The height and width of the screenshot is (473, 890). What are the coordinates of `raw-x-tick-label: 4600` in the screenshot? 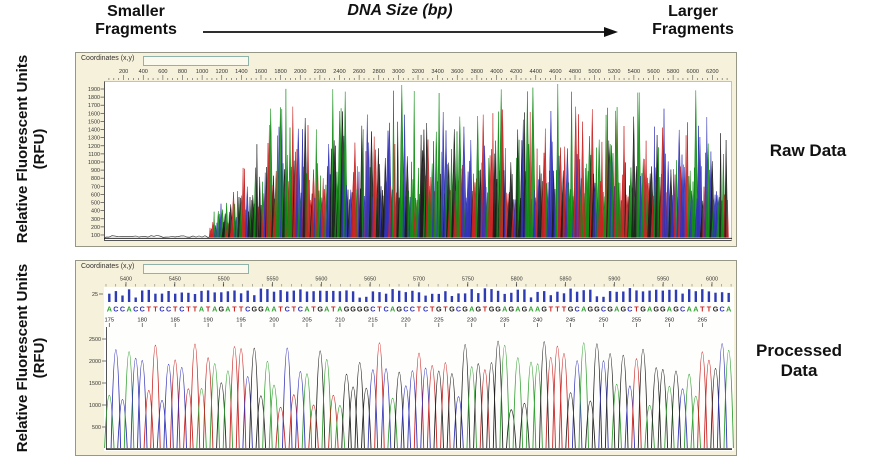 It's located at (555, 72).